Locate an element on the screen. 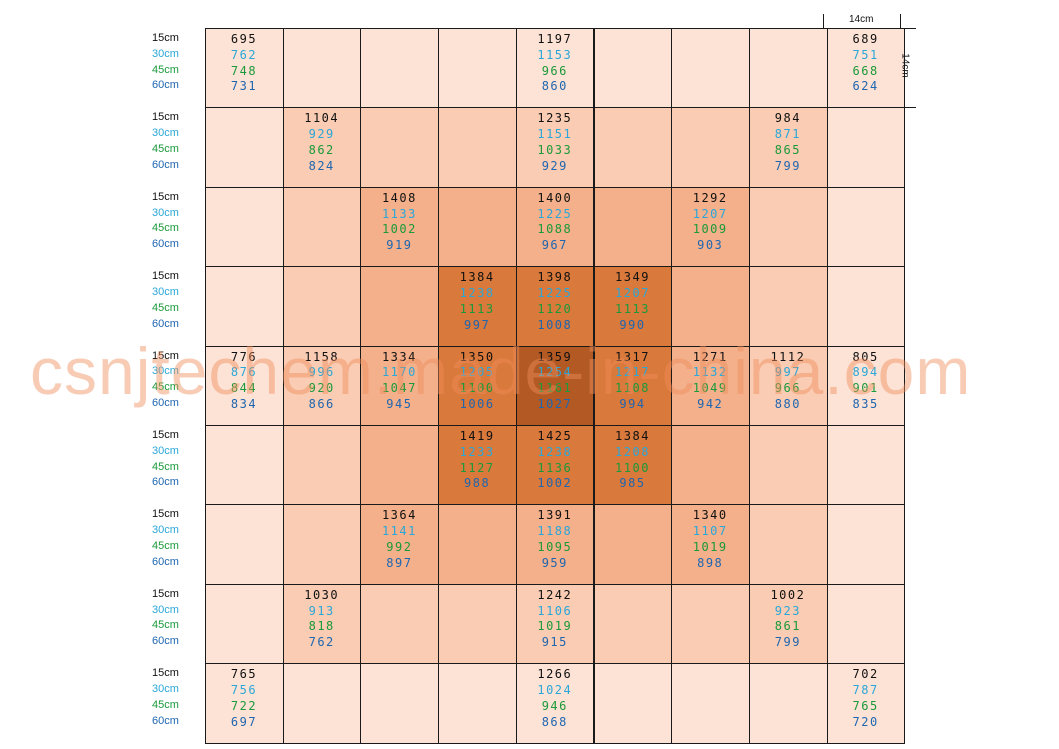 The width and height of the screenshot is (1059, 749). cell-value-60cm: 1002 is located at coordinates (555, 483).